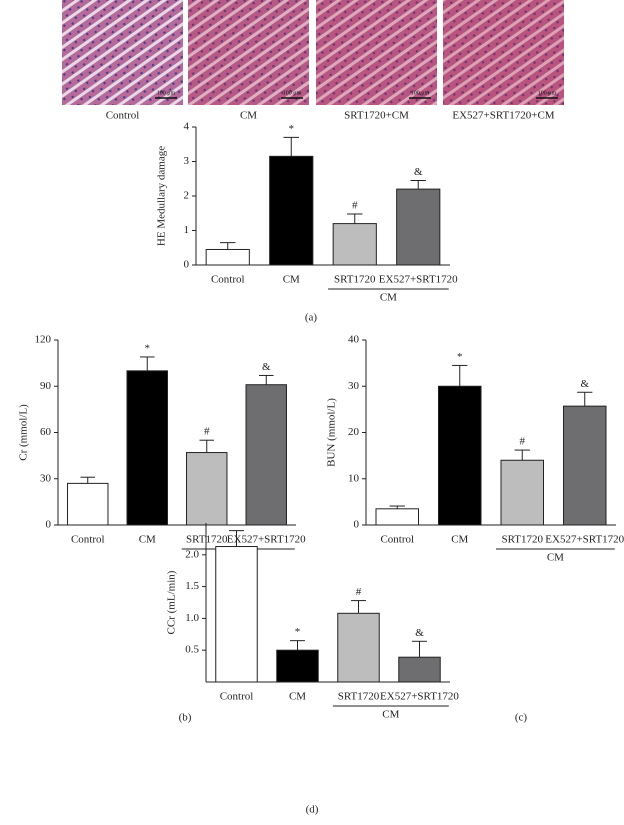 Image resolution: width=624 pixels, height=825 pixels. I want to click on y-tick-label: 4, so click(187, 127).